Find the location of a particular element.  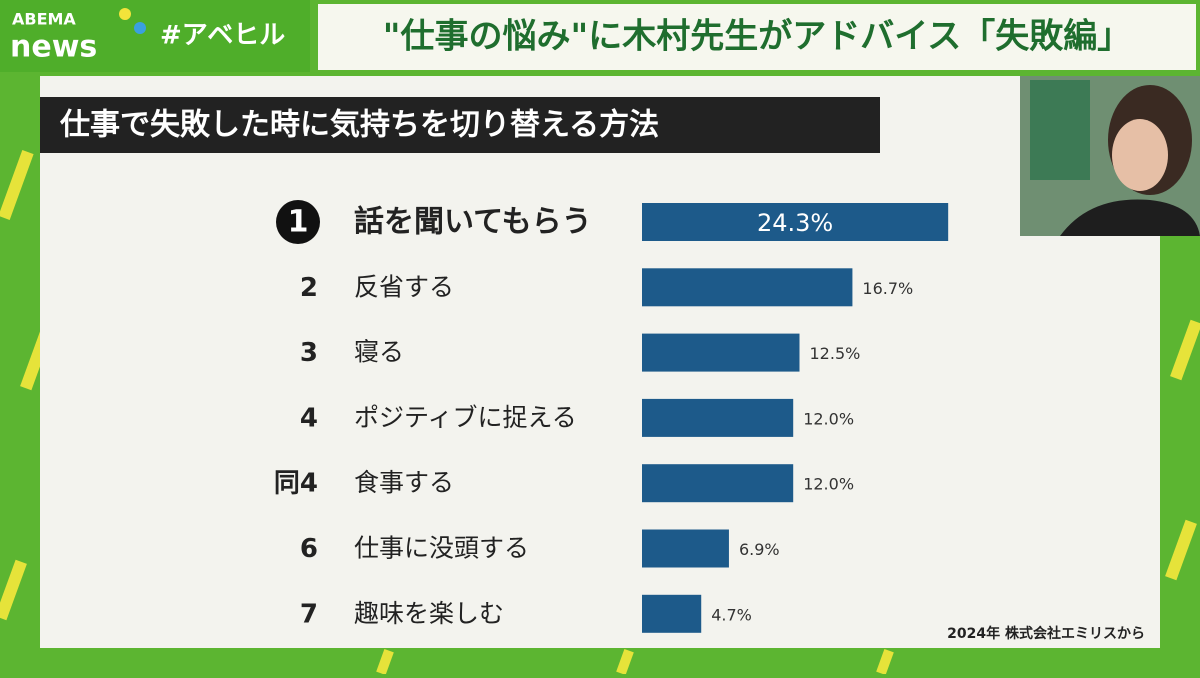

category-label: 食事する is located at coordinates (404, 482).